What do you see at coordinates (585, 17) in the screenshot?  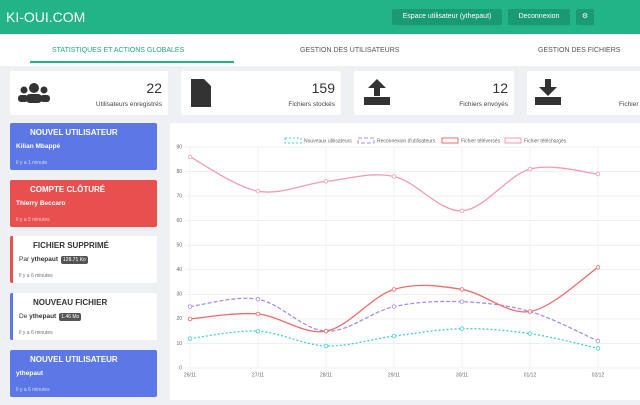 I see `settings-button: ⚙` at bounding box center [585, 17].